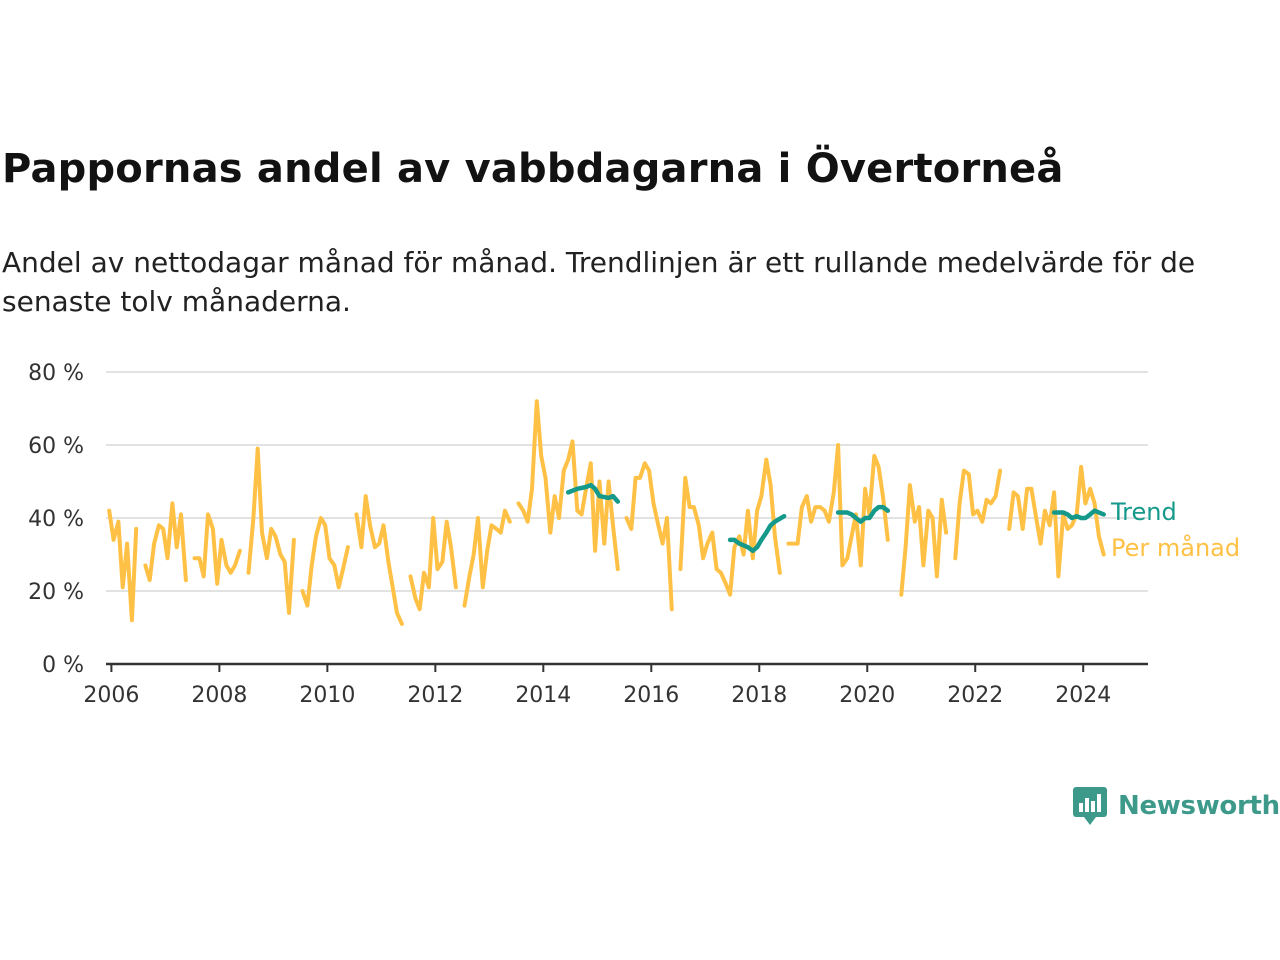  Describe the element at coordinates (1199, 806) in the screenshot. I see `brand-name: Newsworthy` at that location.